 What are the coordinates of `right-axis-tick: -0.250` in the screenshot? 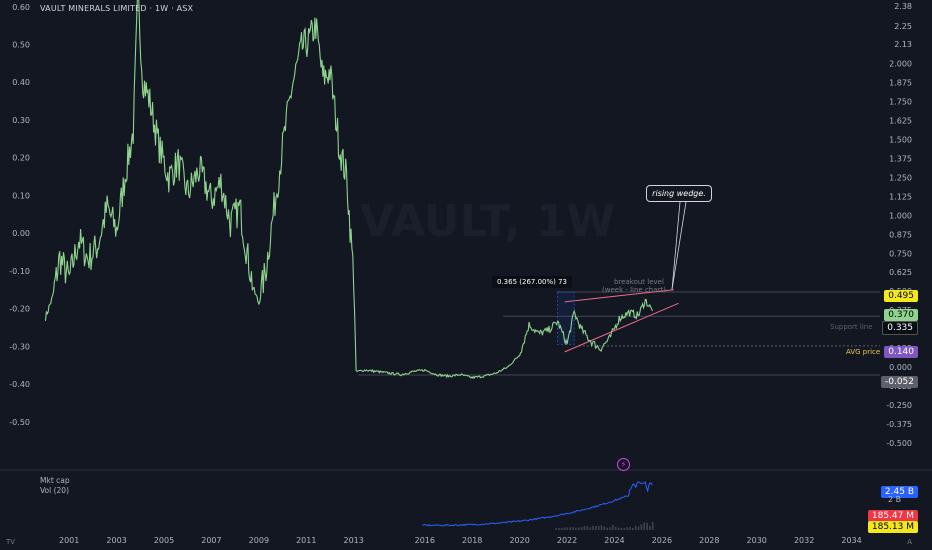 It's located at (899, 405).